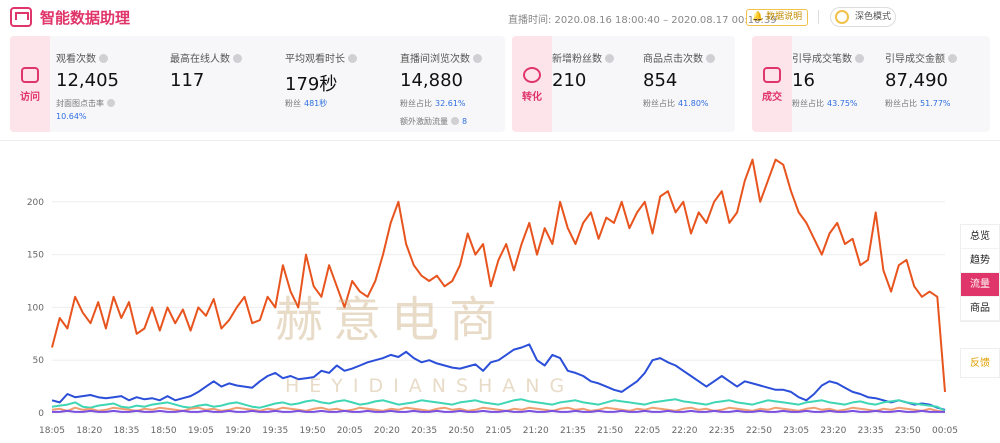 The height and width of the screenshot is (443, 1000). I want to click on x-tick-label: 22:05, so click(647, 431).